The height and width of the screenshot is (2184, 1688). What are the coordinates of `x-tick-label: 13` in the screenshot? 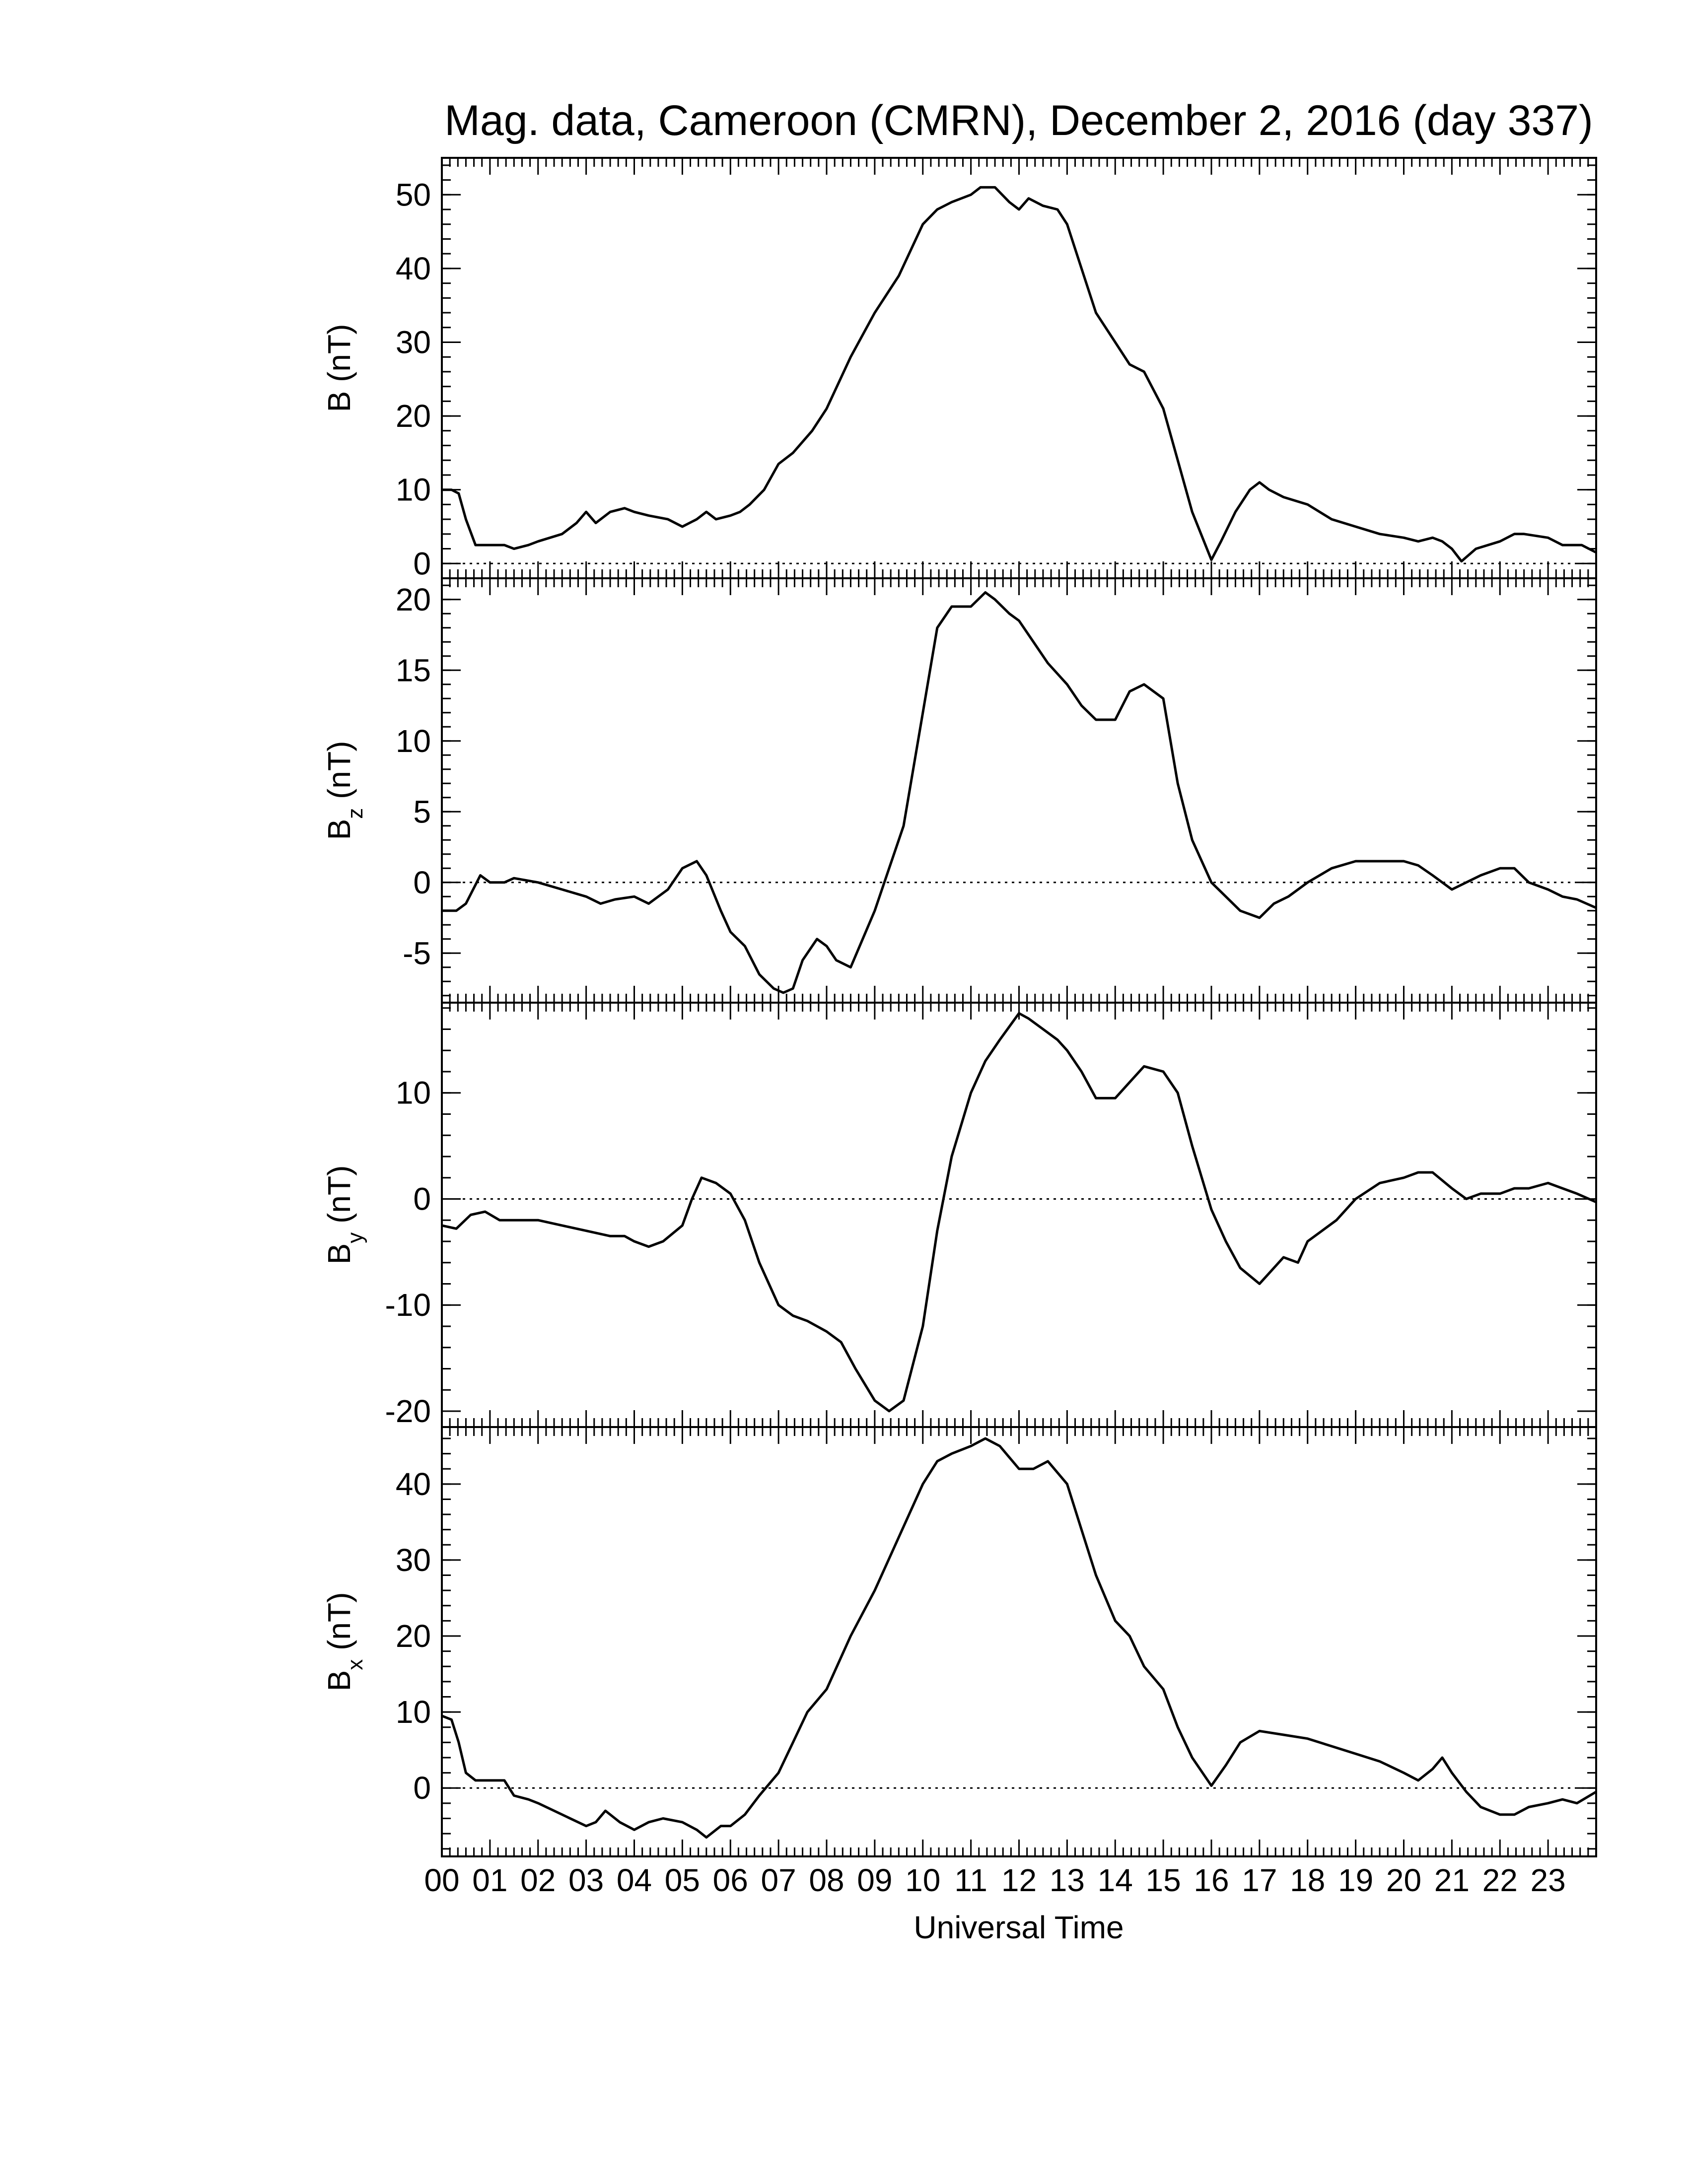 It's located at (1067, 1880).